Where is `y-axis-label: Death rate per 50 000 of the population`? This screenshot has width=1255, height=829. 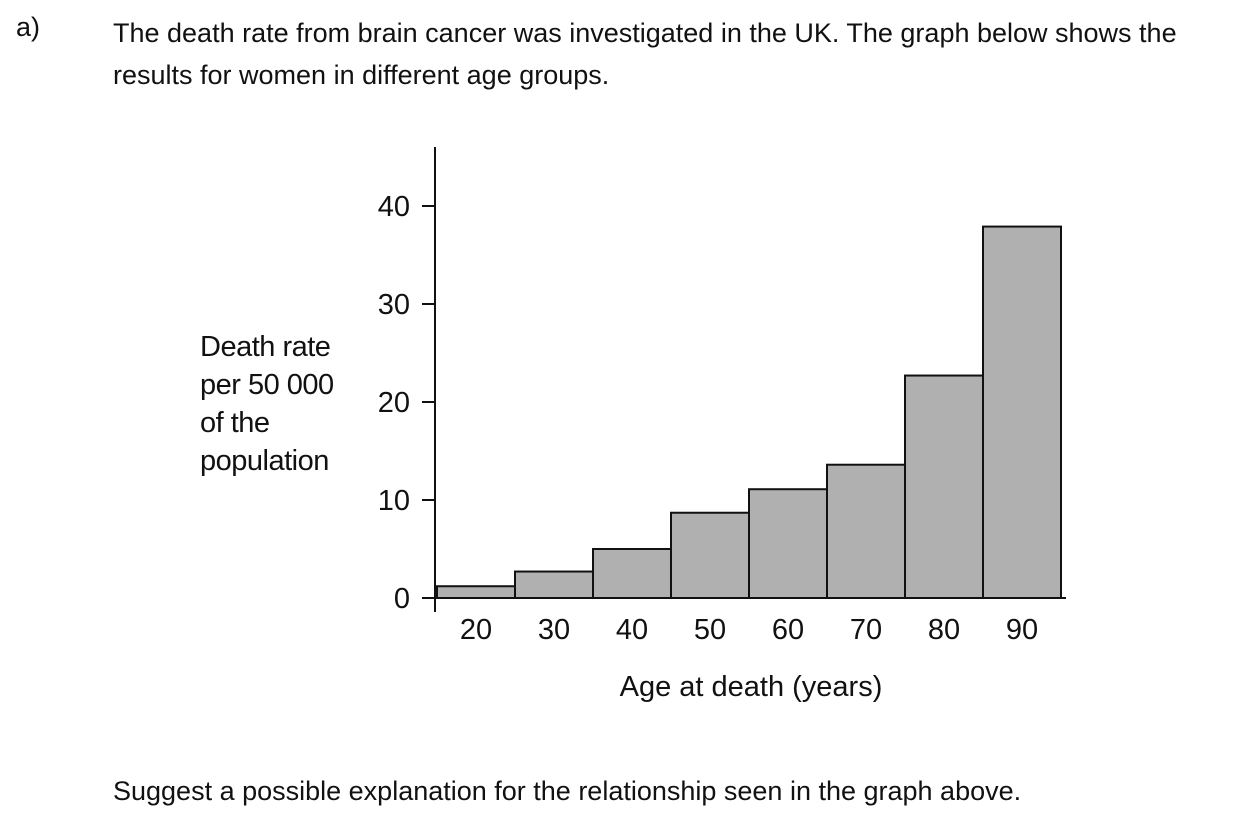
y-axis-label: Death rate per 50 000 of the population is located at coordinates (267, 404).